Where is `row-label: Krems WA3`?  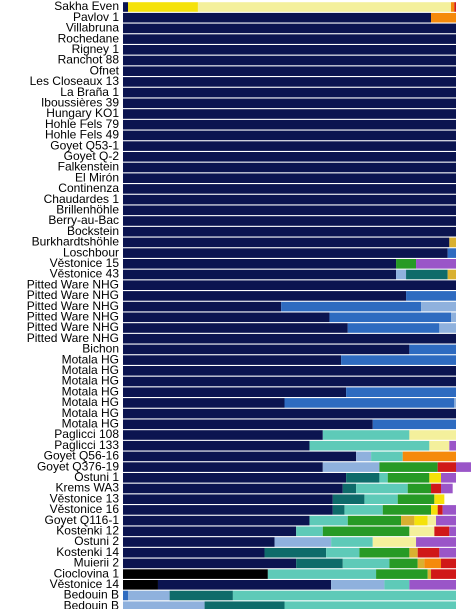 row-label: Krems WA3 is located at coordinates (87, 488).